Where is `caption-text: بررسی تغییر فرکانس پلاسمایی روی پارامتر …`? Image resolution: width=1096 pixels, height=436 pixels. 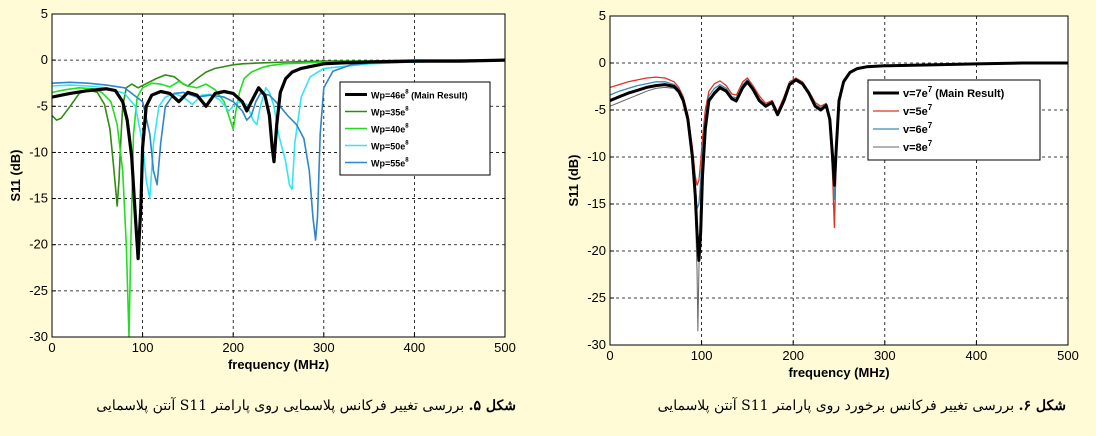 caption-text: بررسی تغییر فرکانس پلاسمایی روی پارامتر … is located at coordinates (280, 406).